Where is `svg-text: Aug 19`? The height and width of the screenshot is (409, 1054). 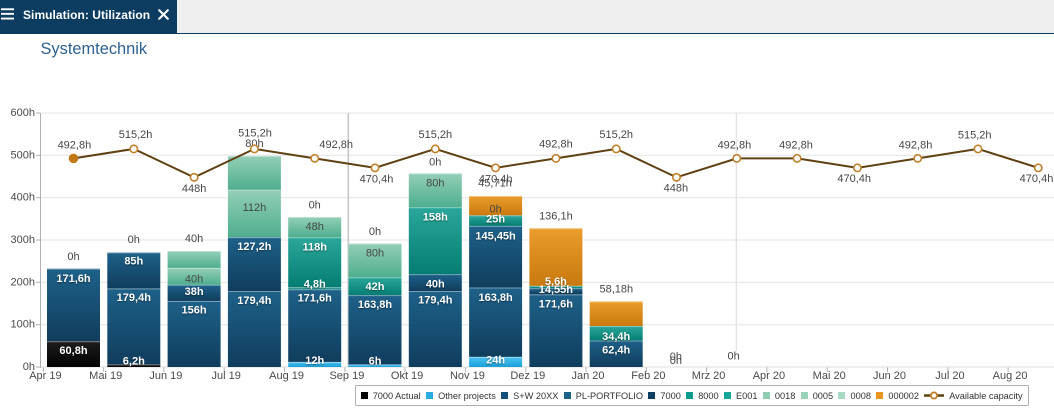 svg-text: Aug 19 is located at coordinates (286, 376).